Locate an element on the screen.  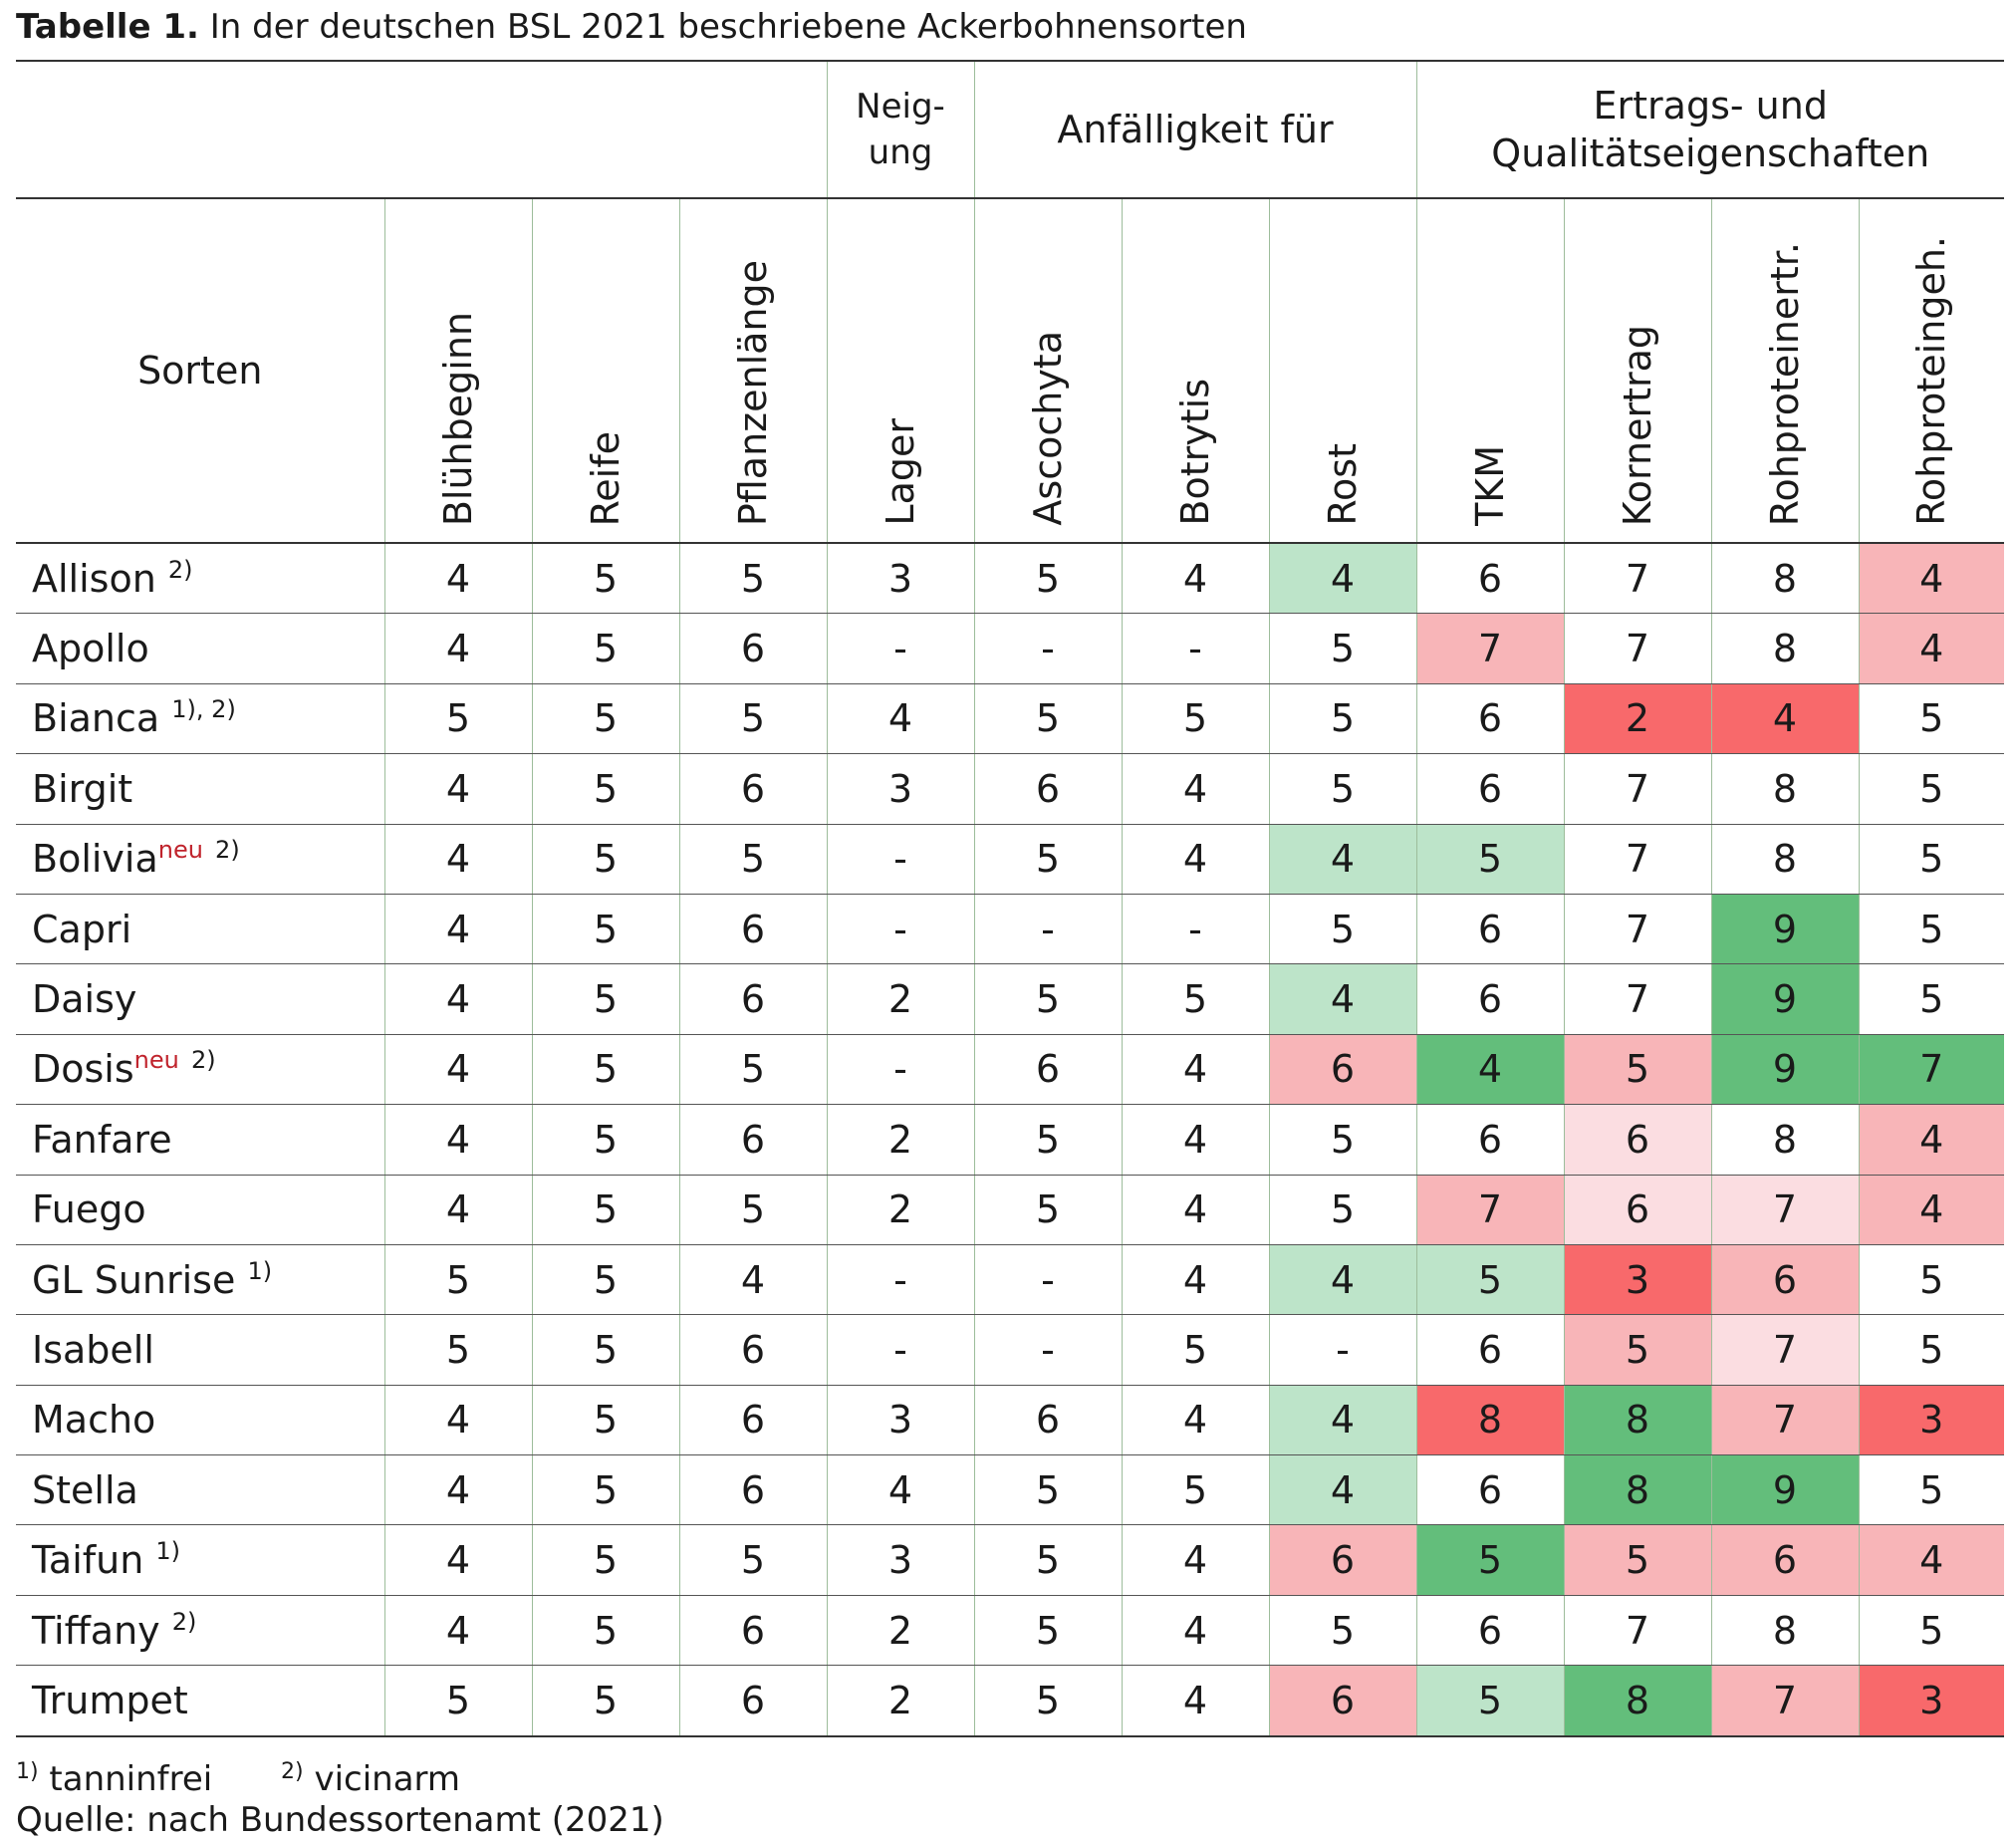
source-note: Quelle: nach Bundessortenamt (2021) is located at coordinates (340, 1820).